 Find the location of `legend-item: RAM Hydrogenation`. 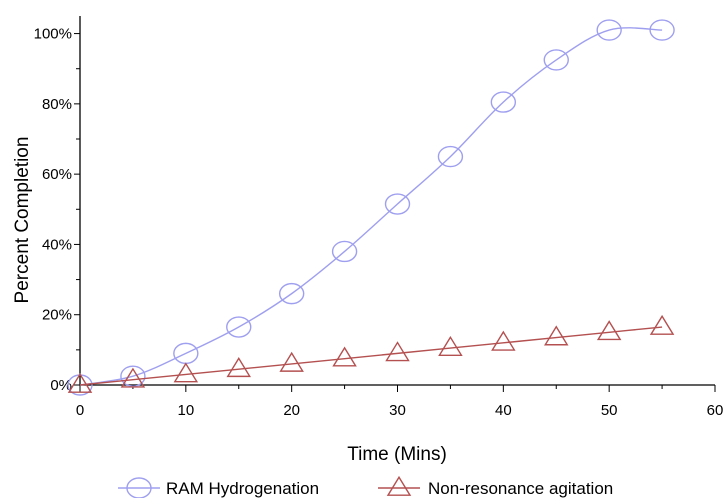

legend-item: RAM Hydrogenation is located at coordinates (218, 487).